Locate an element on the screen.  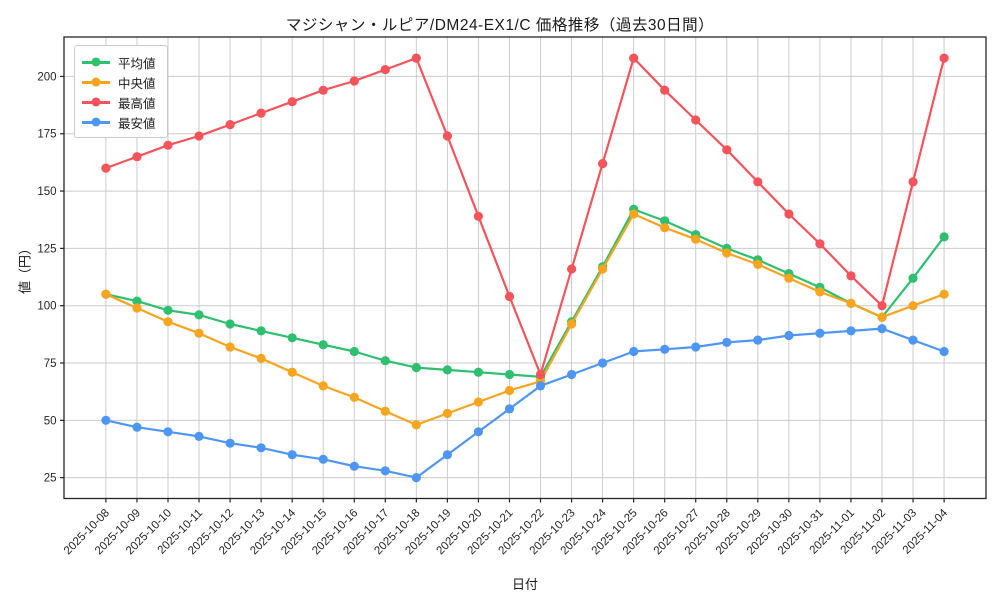
y-tick-label: 25 is located at coordinates (50, 479).